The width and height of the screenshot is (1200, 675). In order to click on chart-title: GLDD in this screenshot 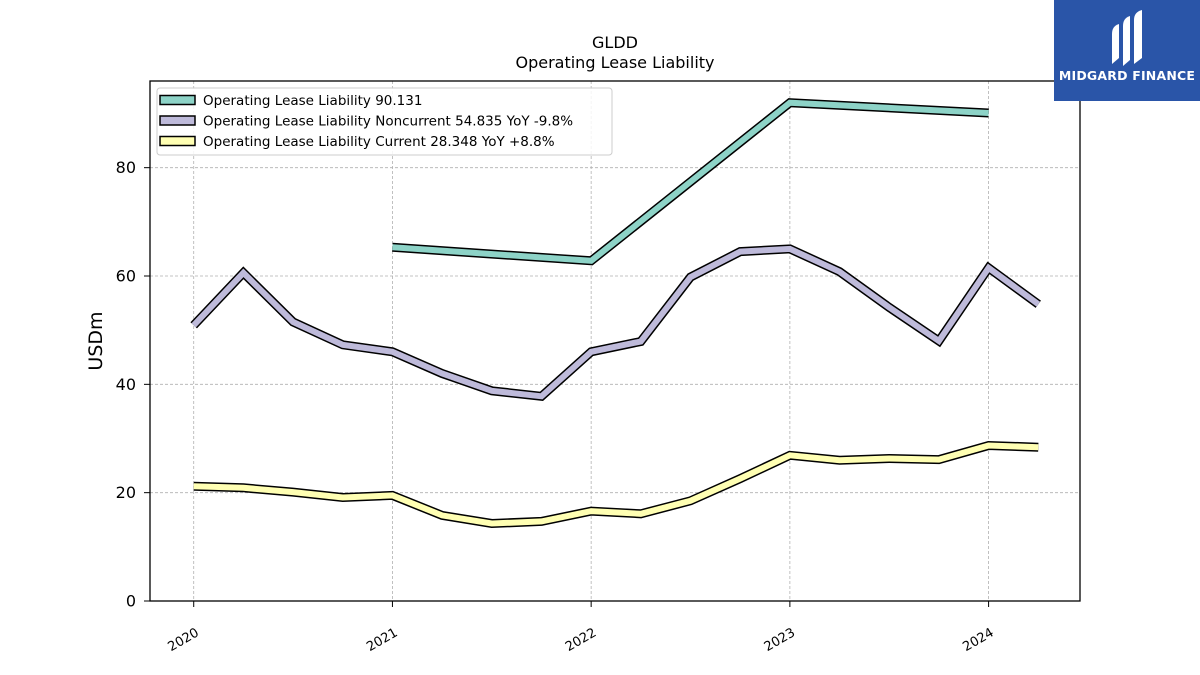, I will do `click(615, 42)`.